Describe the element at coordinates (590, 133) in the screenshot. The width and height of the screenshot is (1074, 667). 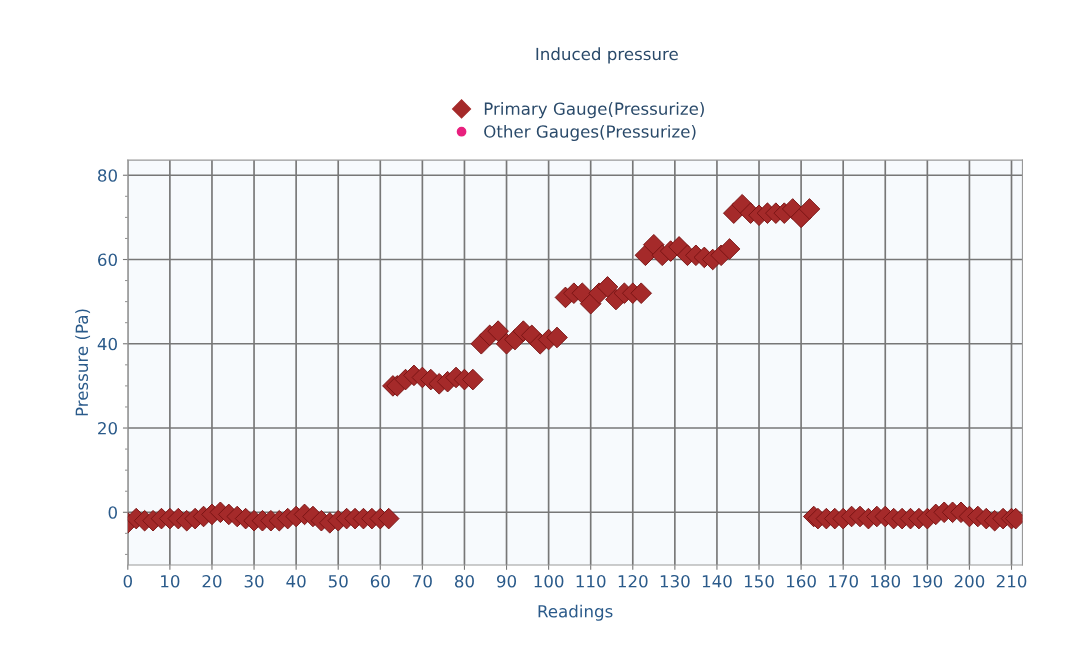
I see `legend-label: Other Gauges(Pressurize)` at that location.